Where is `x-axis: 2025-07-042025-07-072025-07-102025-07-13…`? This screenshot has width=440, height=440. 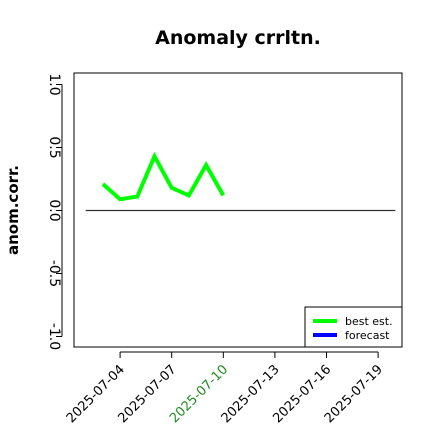
x-axis: 2025-07-042025-07-072025-07-102025-07-13… is located at coordinates (225, 388).